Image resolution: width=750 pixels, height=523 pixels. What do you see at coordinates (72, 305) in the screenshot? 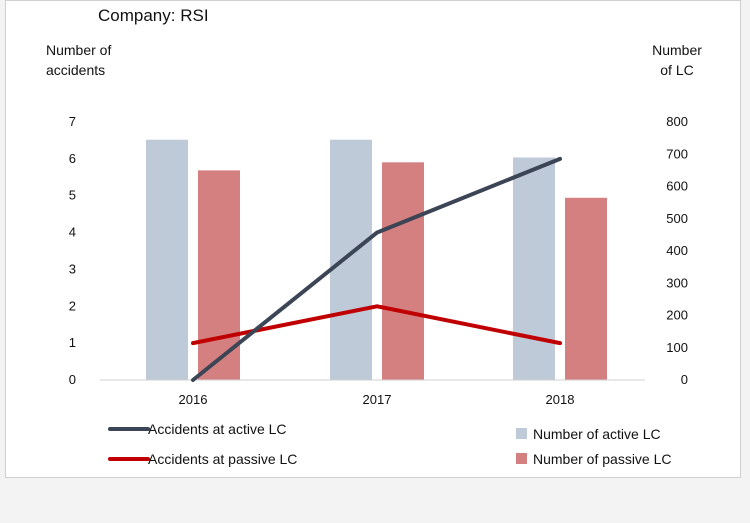
I see `y-left-tick-2: 2` at bounding box center [72, 305].